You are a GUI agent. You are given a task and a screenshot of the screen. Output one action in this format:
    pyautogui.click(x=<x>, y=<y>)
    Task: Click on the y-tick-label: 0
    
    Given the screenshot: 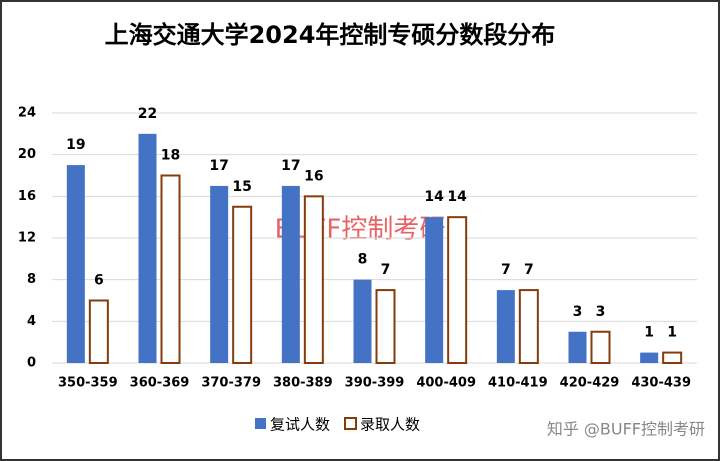 What is the action you would take?
    pyautogui.click(x=31, y=363)
    